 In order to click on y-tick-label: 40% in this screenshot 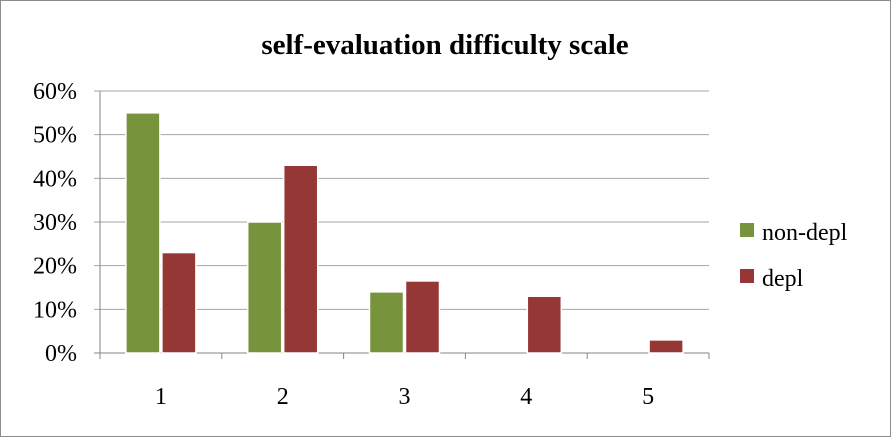, I will do `click(55, 179)`.